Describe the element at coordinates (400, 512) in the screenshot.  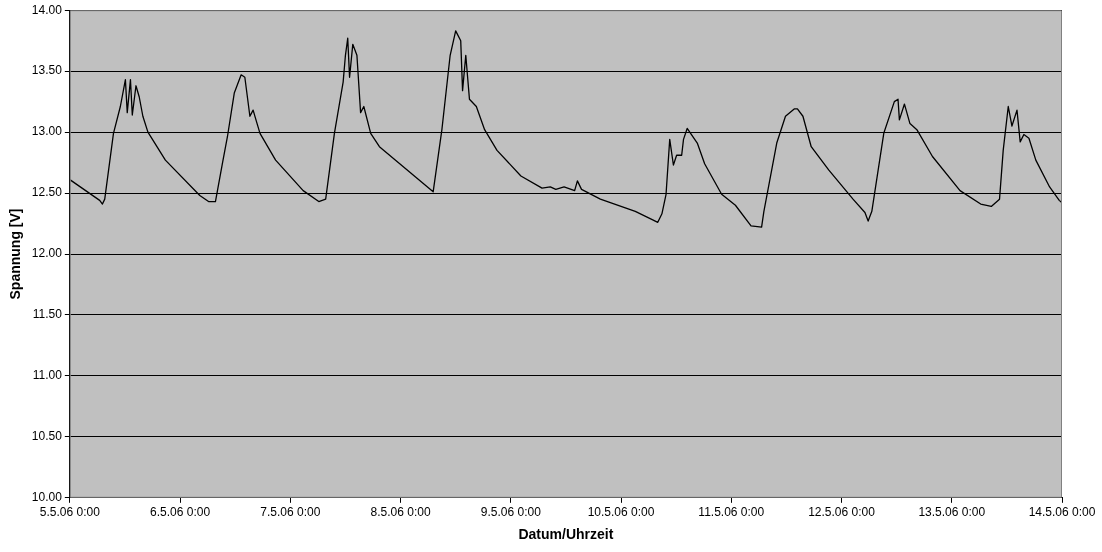
I see `x-tick-label: 8.5.06 0:00` at that location.